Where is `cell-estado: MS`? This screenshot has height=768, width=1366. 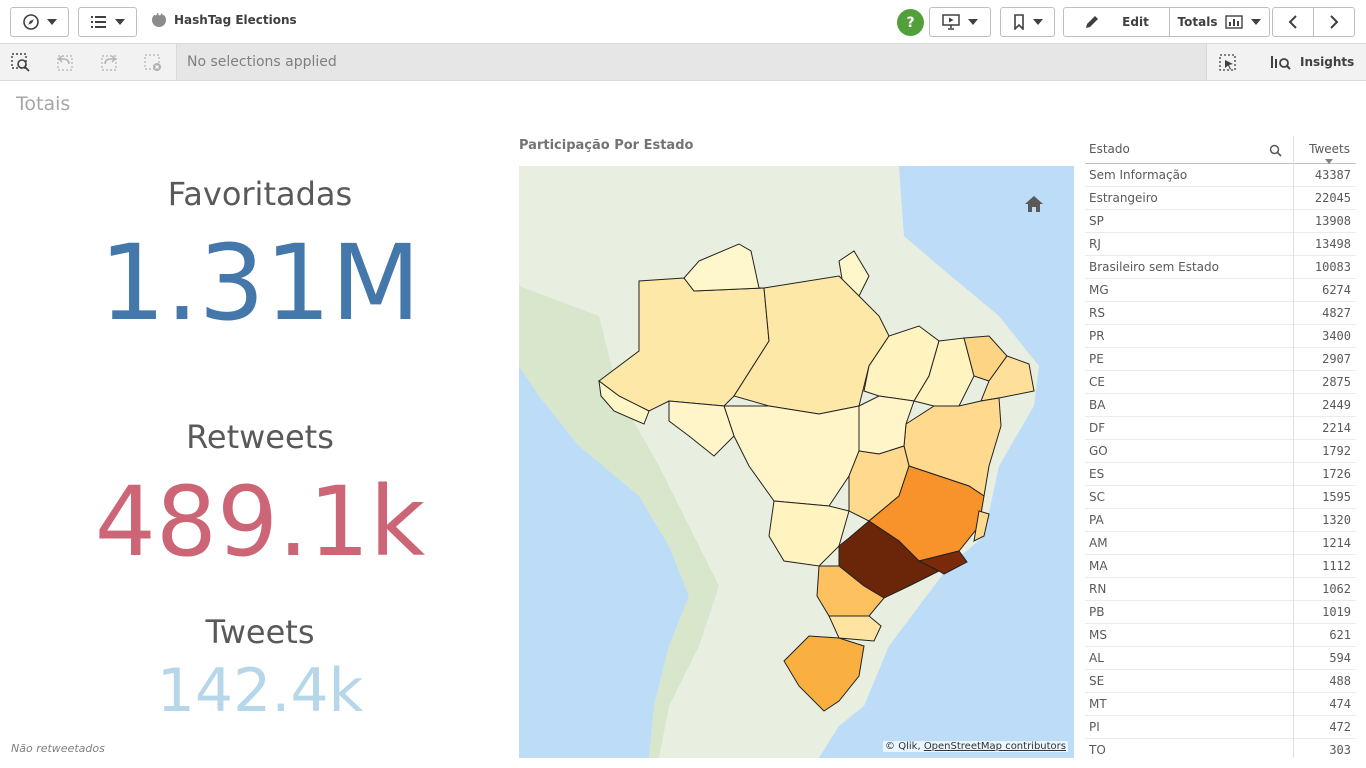 cell-estado: MS is located at coordinates (1098, 635).